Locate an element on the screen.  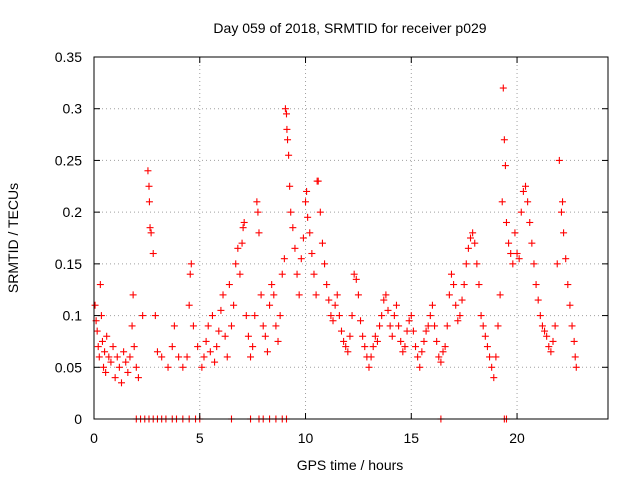
y-tick-label: 0.3 is located at coordinates (73, 109).